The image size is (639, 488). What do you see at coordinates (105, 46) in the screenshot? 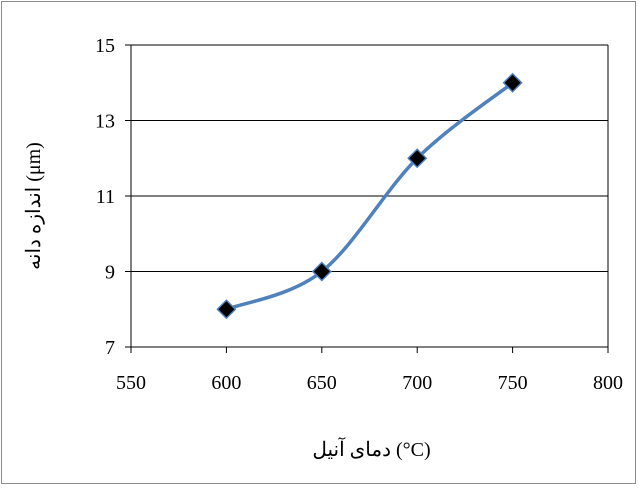
I see `y-tick-label: 15` at bounding box center [105, 46].